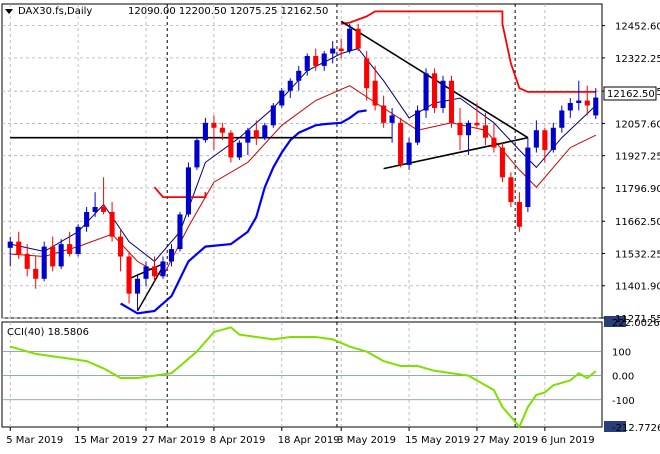 This screenshot has width=660, height=454. What do you see at coordinates (615, 321) in the screenshot?
I see `cci-extreme-badge` at bounding box center [615, 321].